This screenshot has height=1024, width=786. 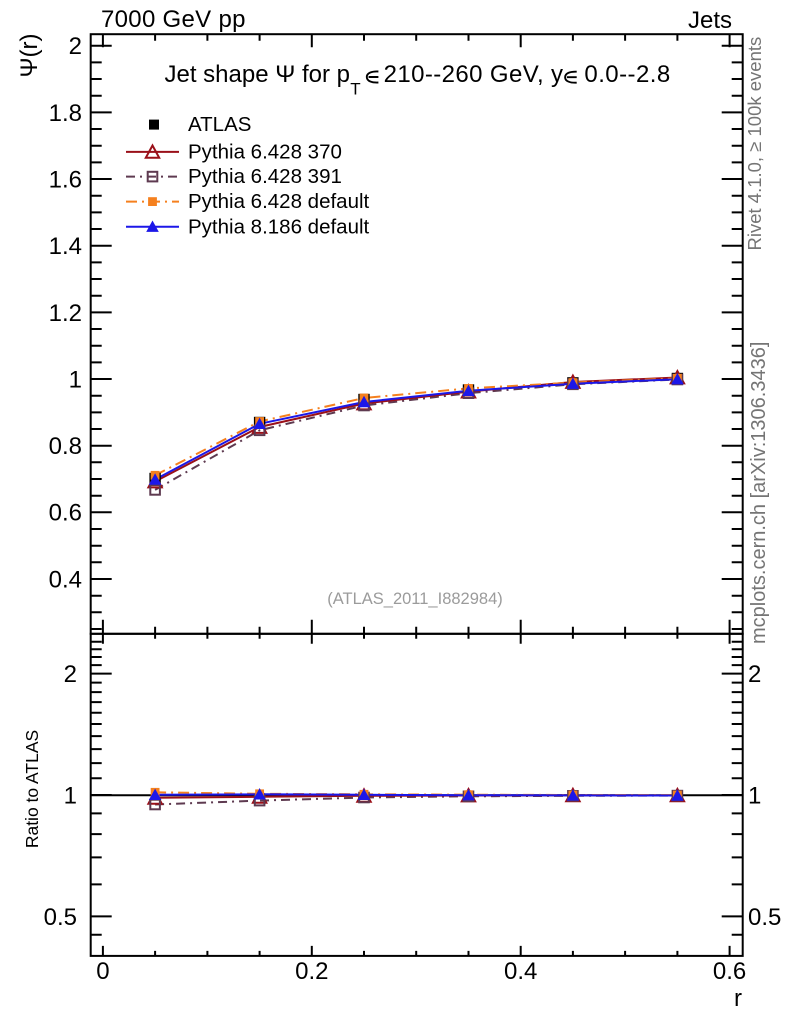 I want to click on svg-text: 0.0--2.8, so click(x=627, y=74).